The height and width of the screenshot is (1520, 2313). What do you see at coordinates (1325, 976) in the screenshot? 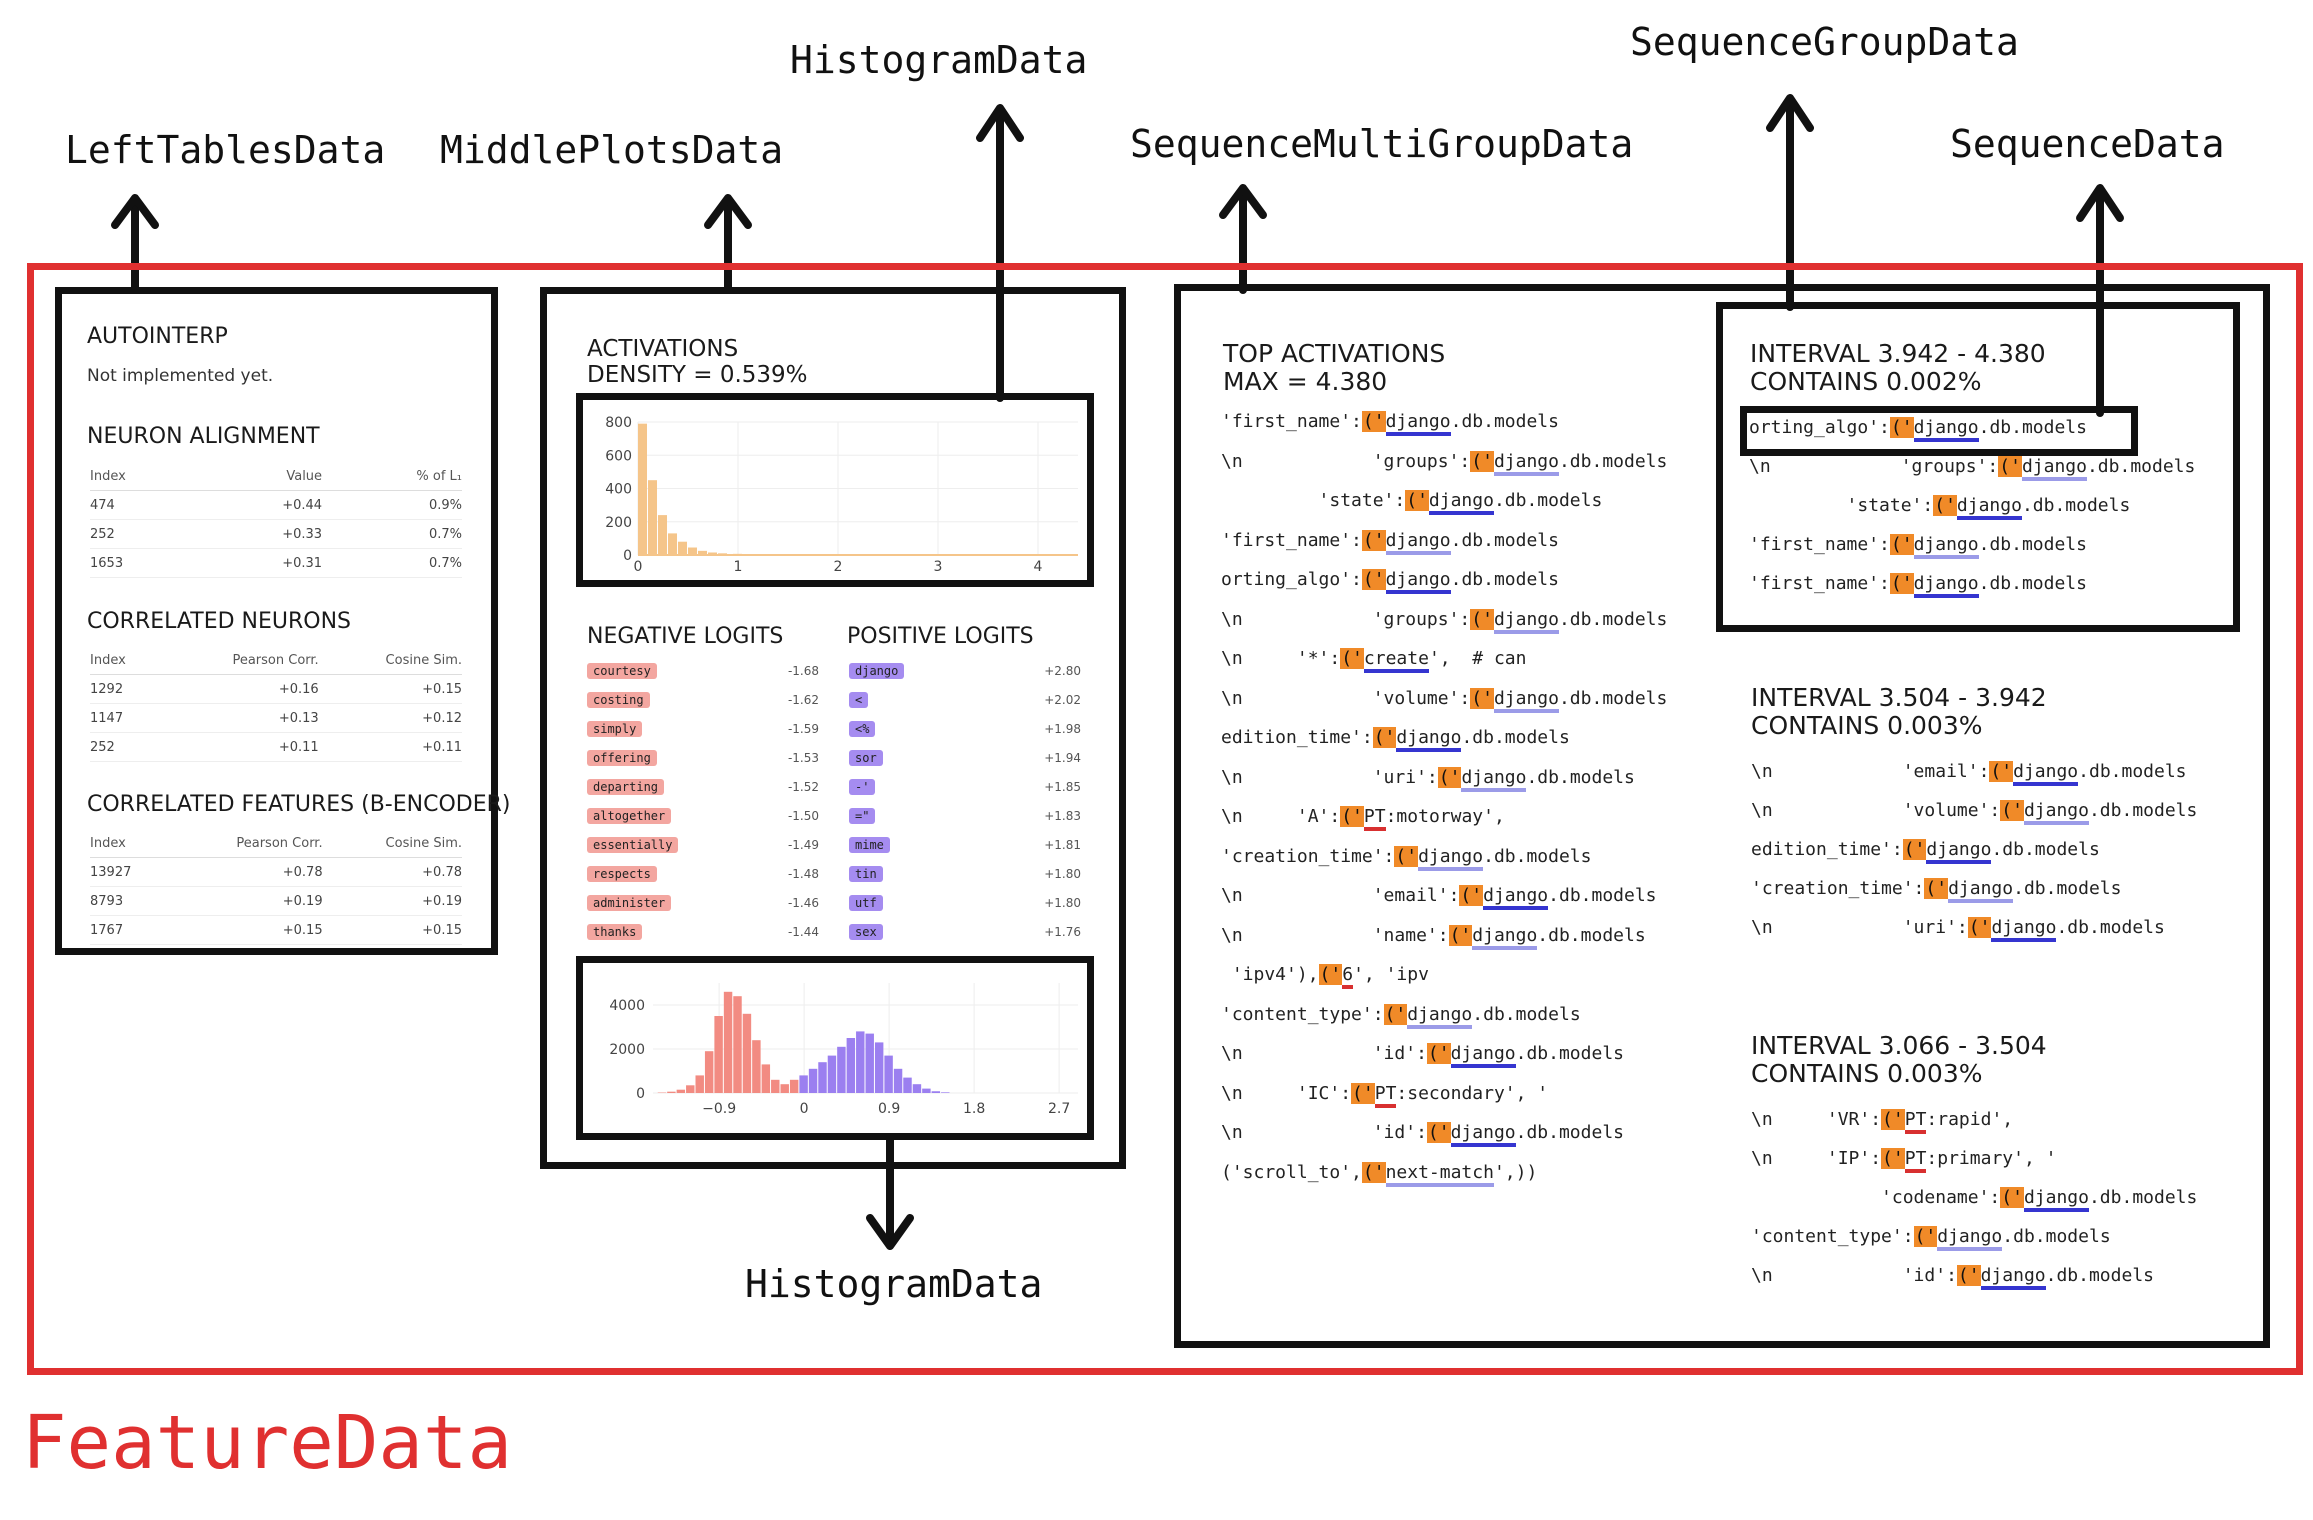
I see `sequence-line: 'ipv4'),('6', 'ipv` at bounding box center [1325, 976].